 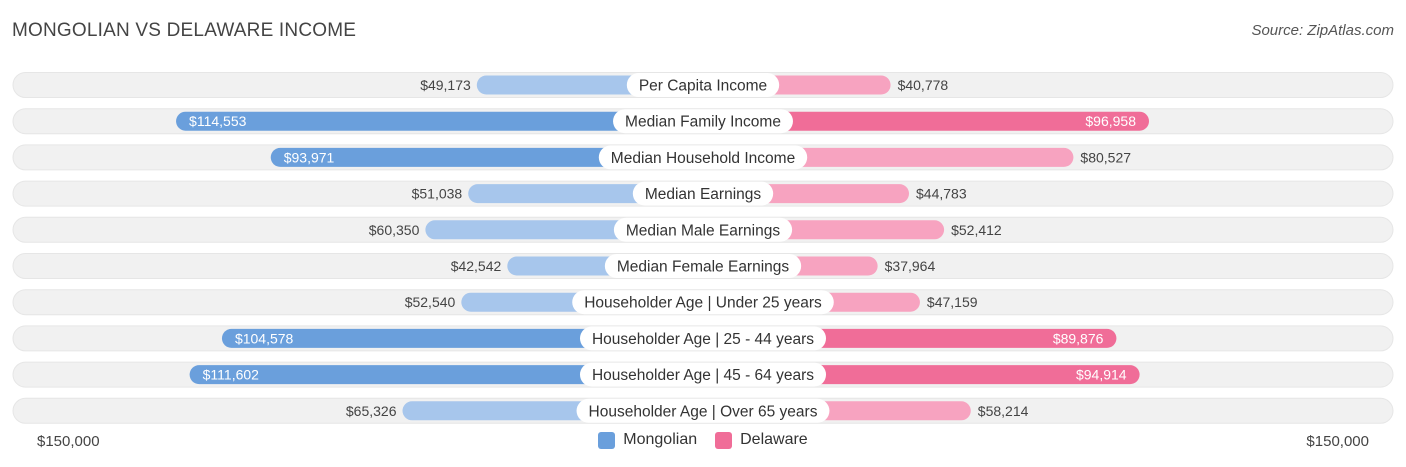 I want to click on value-label-delaware-row-1: $96,958, so click(x=1110, y=121).